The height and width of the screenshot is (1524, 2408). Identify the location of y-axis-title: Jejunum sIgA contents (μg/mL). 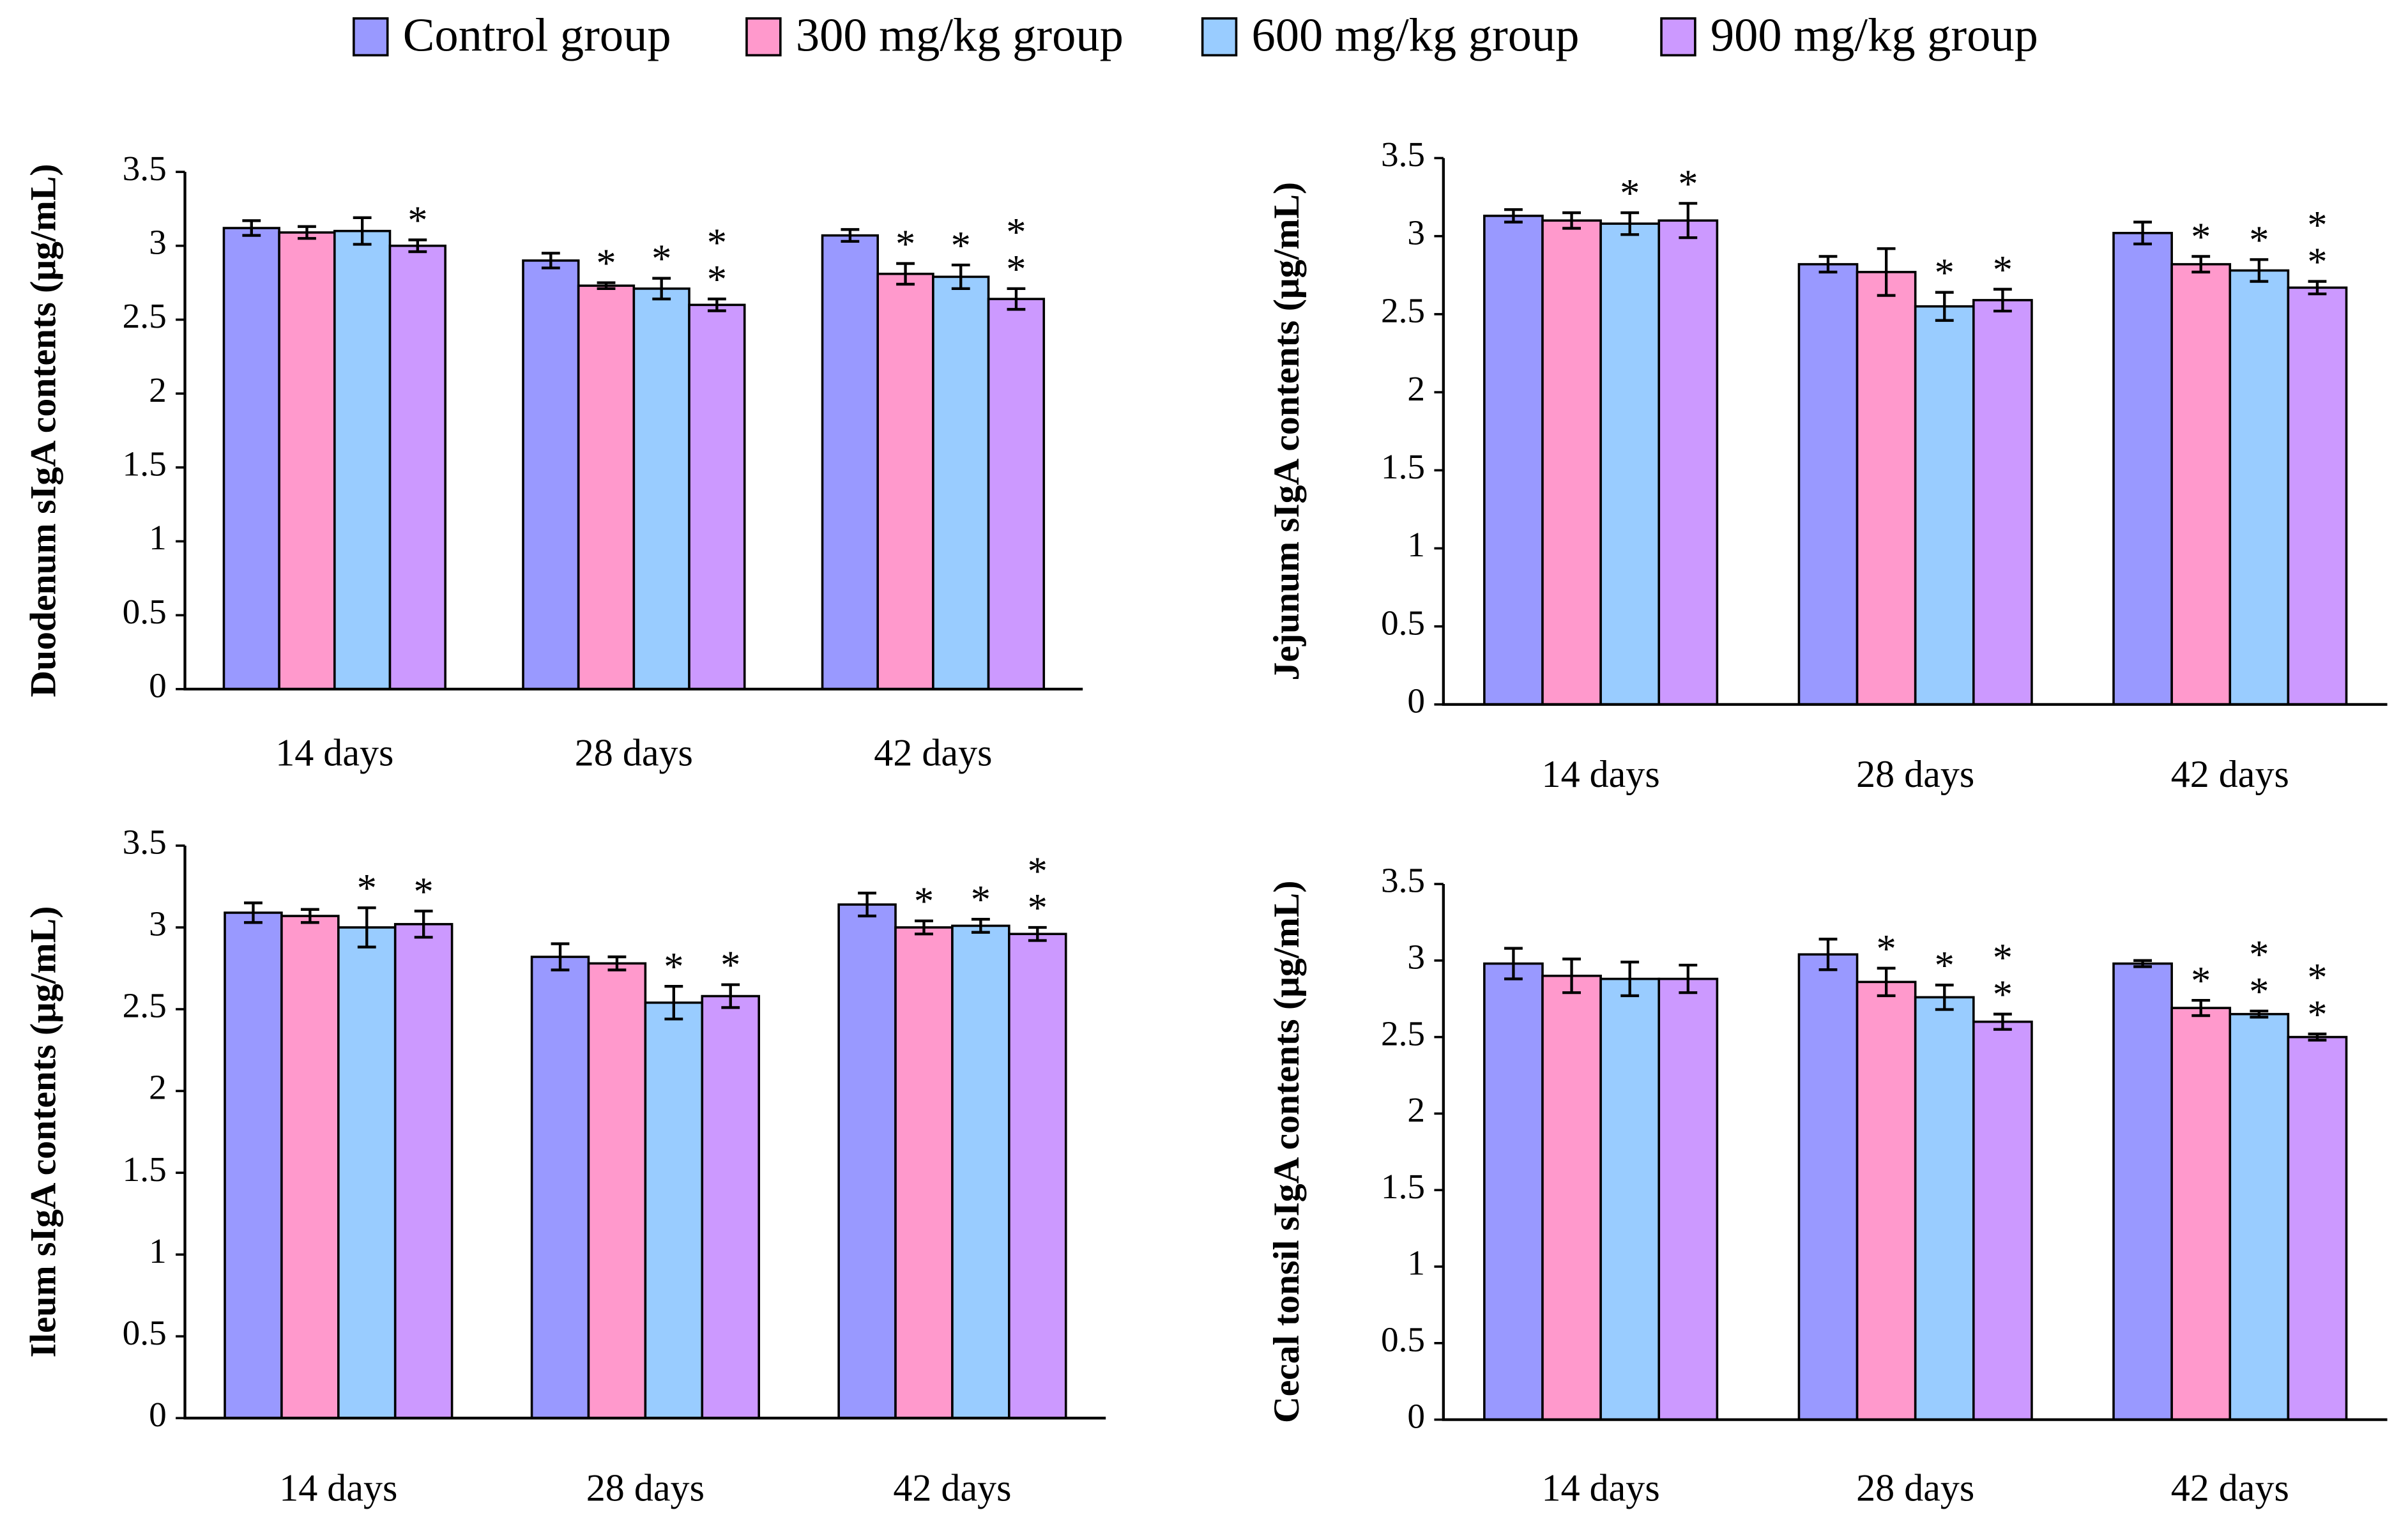
(1287, 431).